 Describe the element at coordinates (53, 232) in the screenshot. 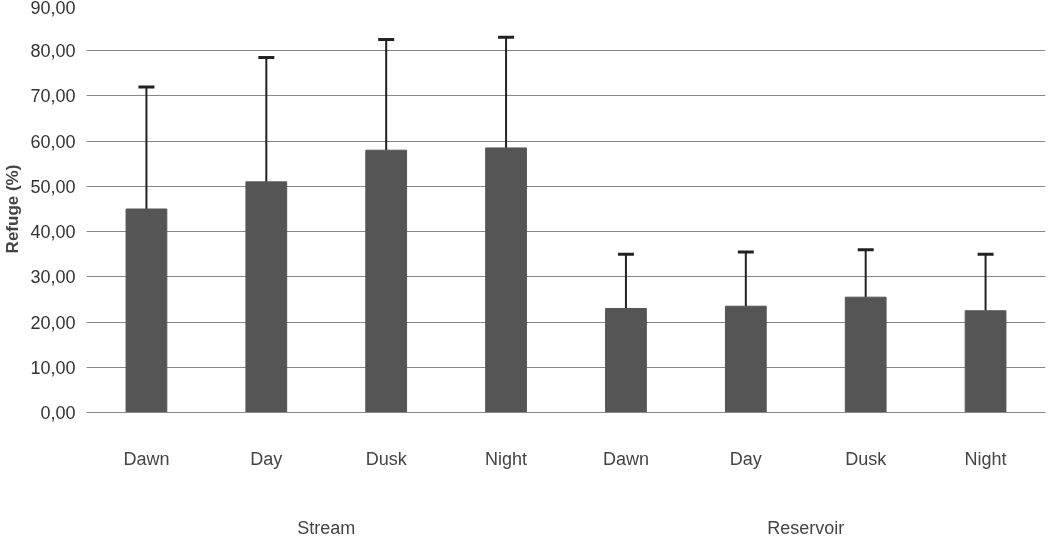

I see `y-tick-label: 40,00` at that location.